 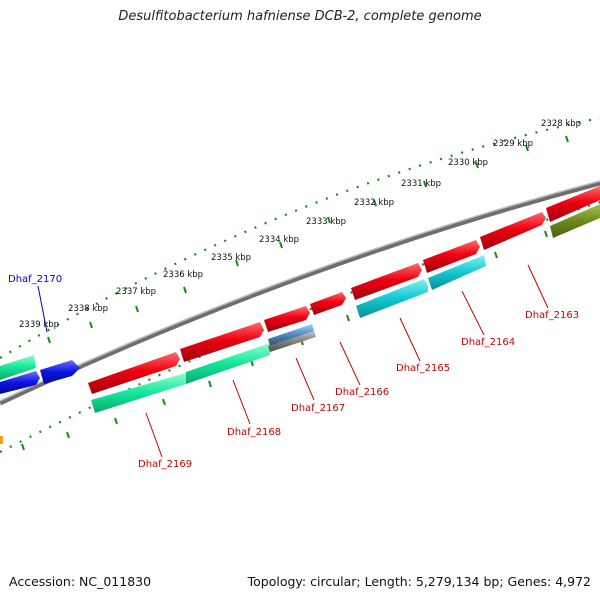 I want to click on kbp-label-2334: 2334 kbp, so click(x=279, y=240).